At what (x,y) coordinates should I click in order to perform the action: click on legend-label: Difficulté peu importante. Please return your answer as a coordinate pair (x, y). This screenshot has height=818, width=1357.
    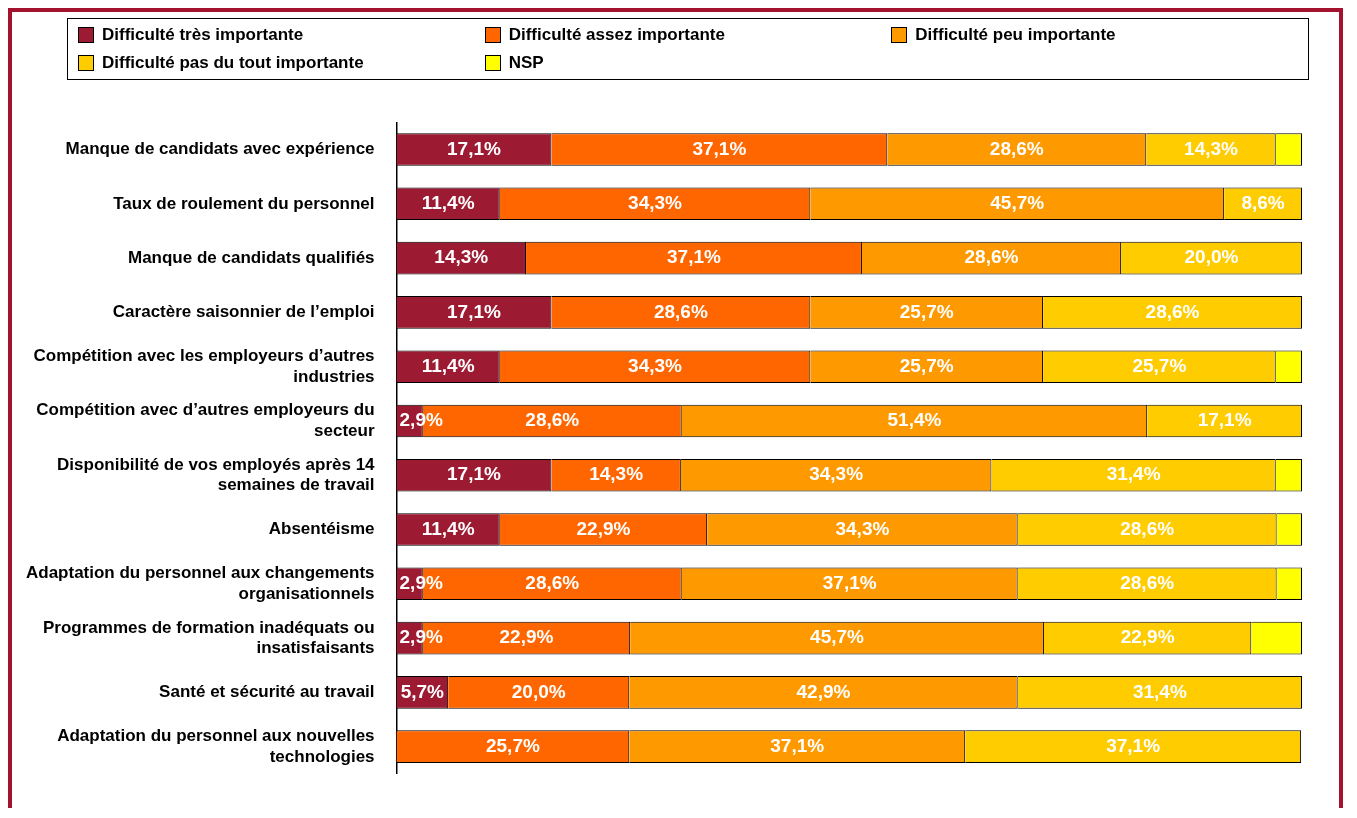
    Looking at the image, I should click on (1015, 35).